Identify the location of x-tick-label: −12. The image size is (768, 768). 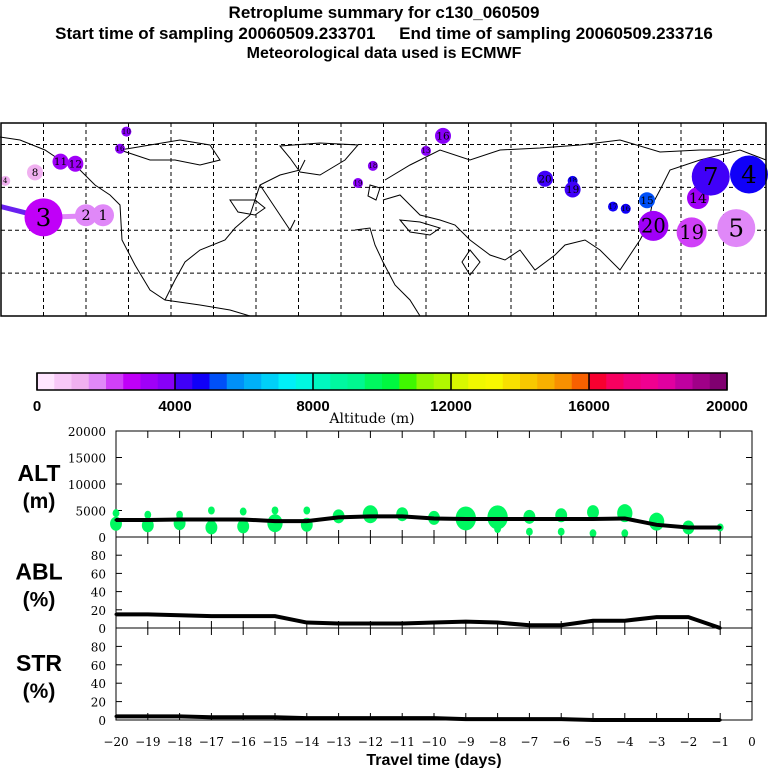
(370, 742).